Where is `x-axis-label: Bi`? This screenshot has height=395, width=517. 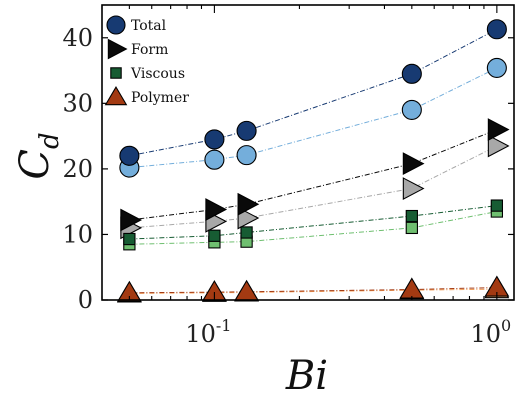 x-axis-label: Bi is located at coordinates (306, 374).